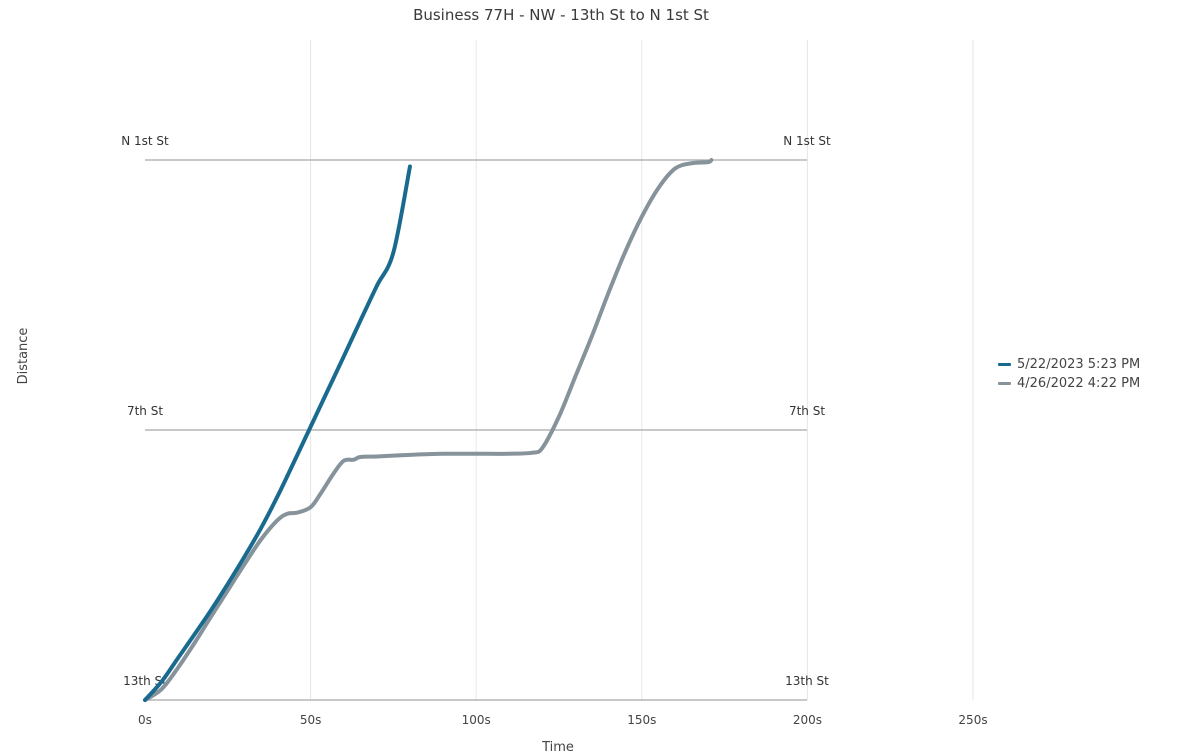  What do you see at coordinates (145, 720) in the screenshot?
I see `x-tick-label: 0s` at bounding box center [145, 720].